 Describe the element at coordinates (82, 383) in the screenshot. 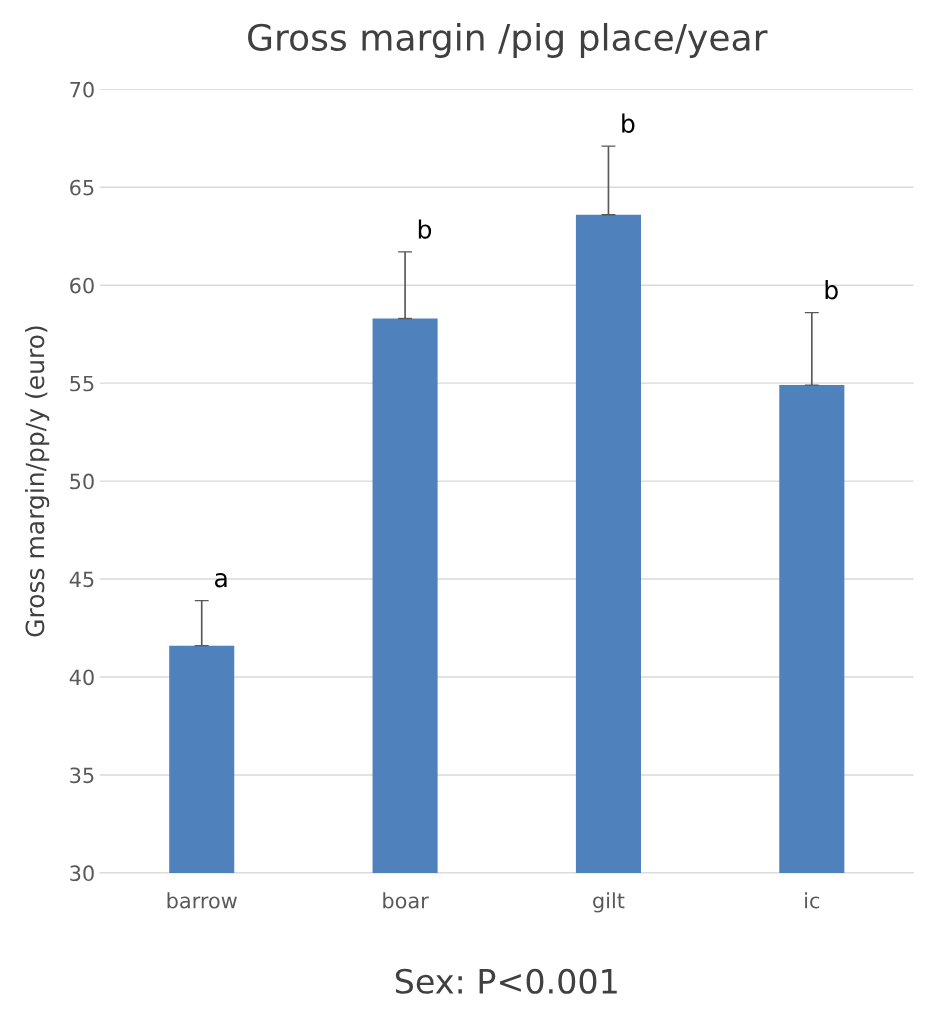

I see `y-tick-label: 55` at that location.